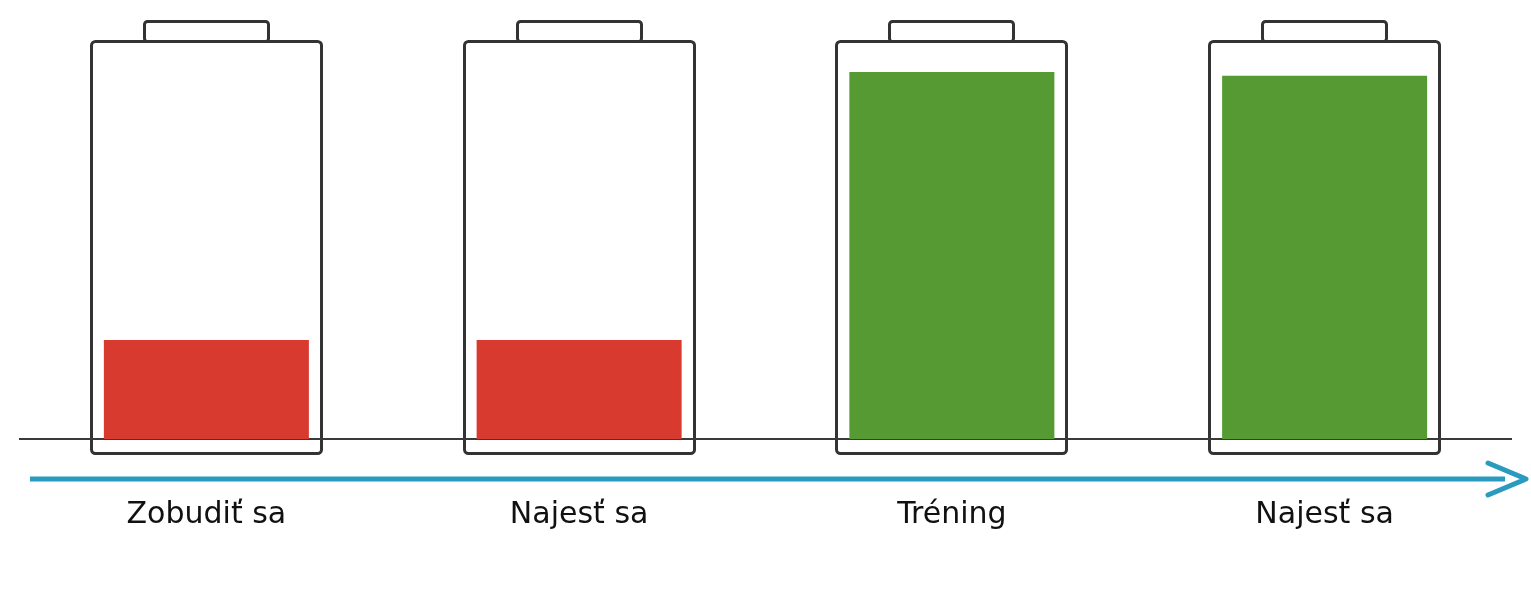 The height and width of the screenshot is (613, 1531). I want to click on x-tick-label: Zobudiť sa, so click(206, 512).